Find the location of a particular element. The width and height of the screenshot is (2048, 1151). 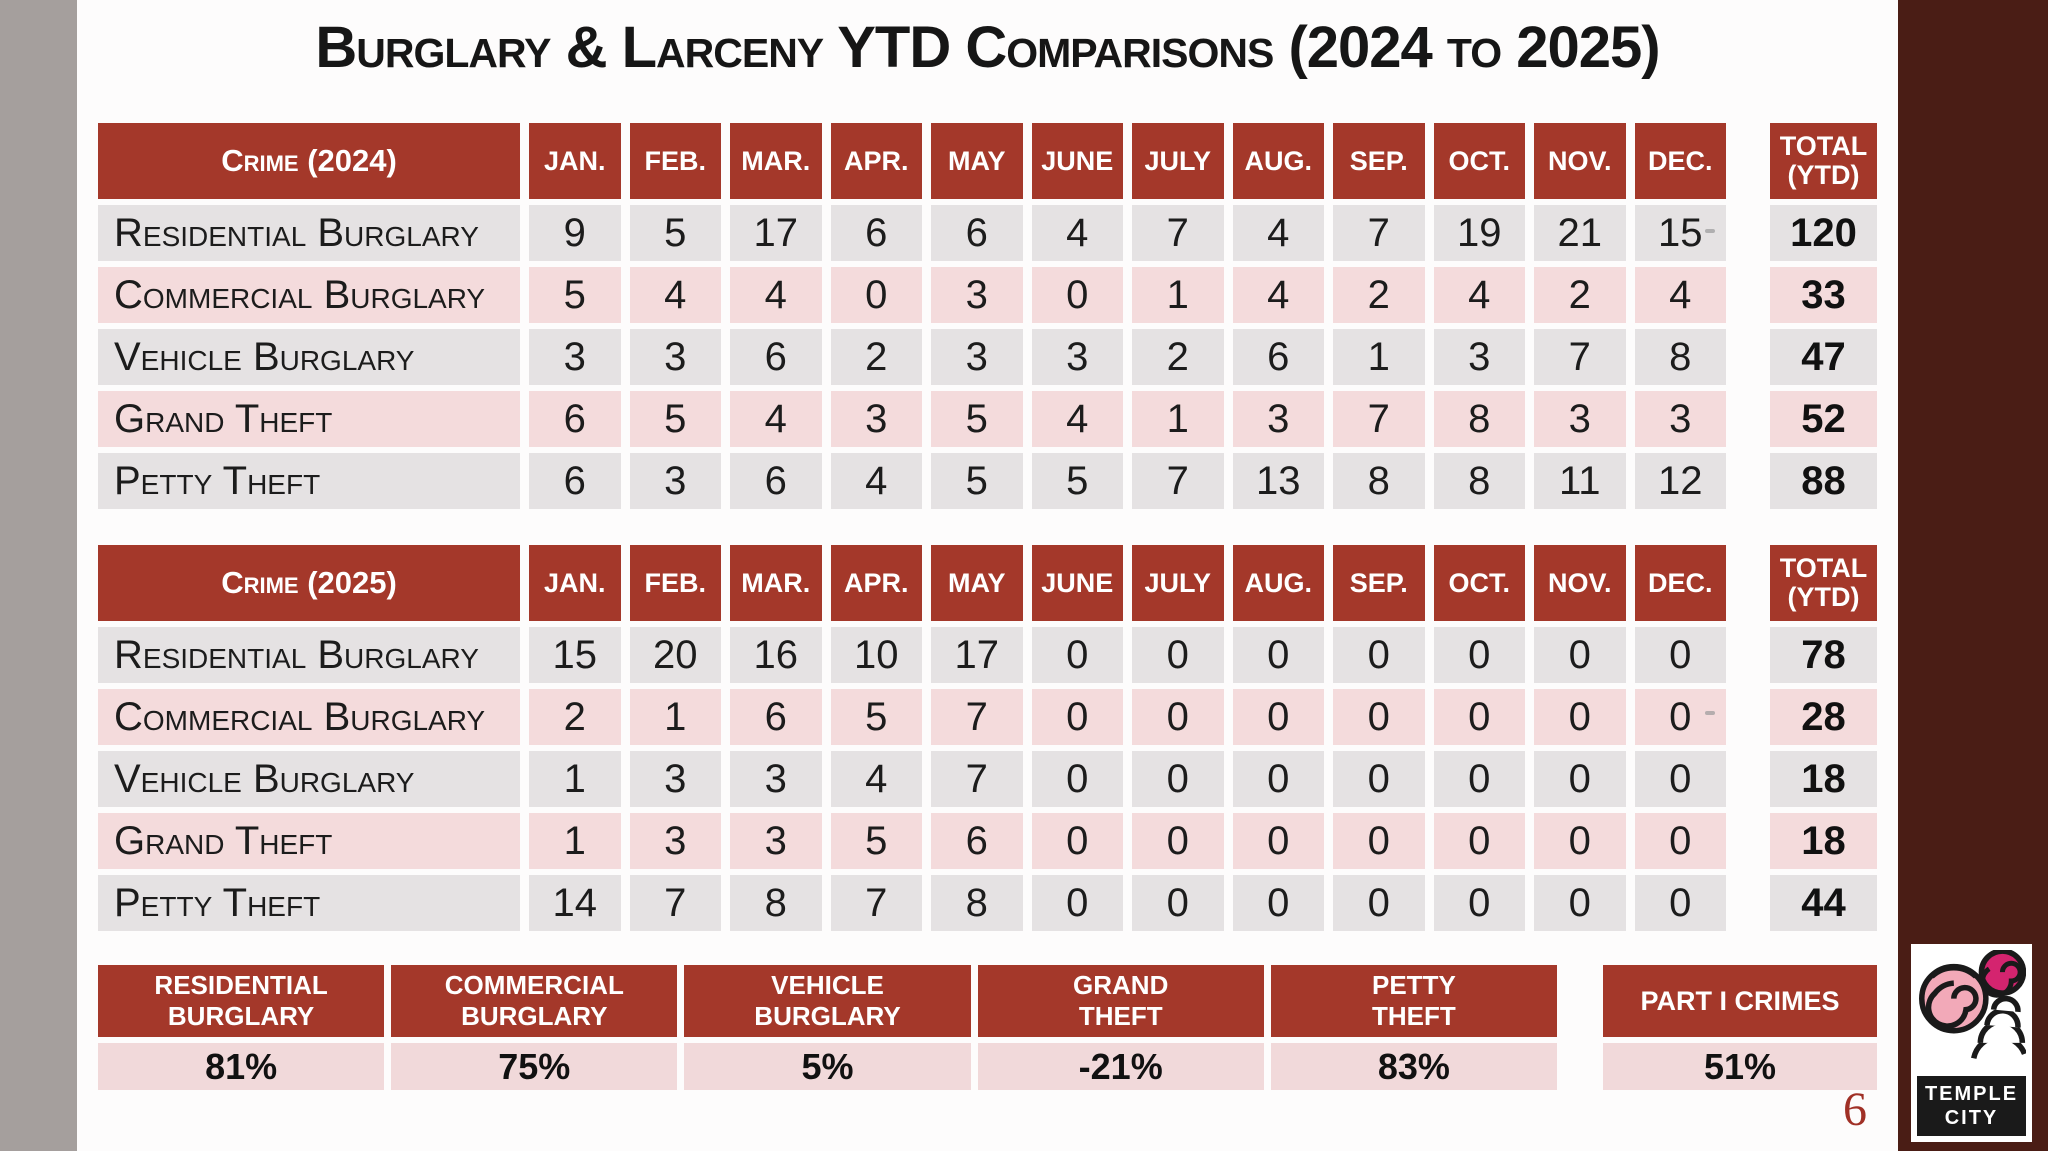

total-ytd-cell: 120 is located at coordinates (1823, 233).